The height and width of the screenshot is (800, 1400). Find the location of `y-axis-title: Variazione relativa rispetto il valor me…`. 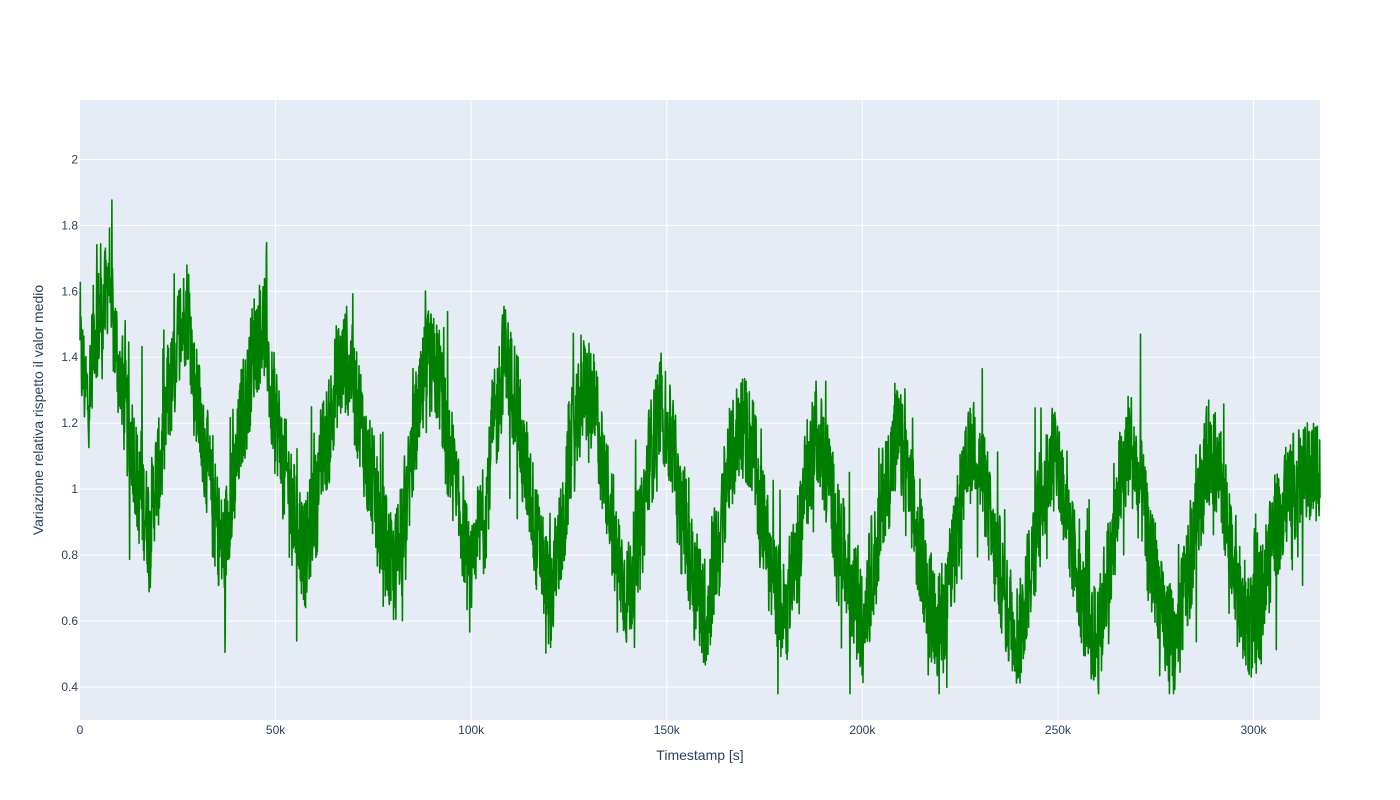

y-axis-title: Variazione relativa rispetto il valor me… is located at coordinates (38, 410).